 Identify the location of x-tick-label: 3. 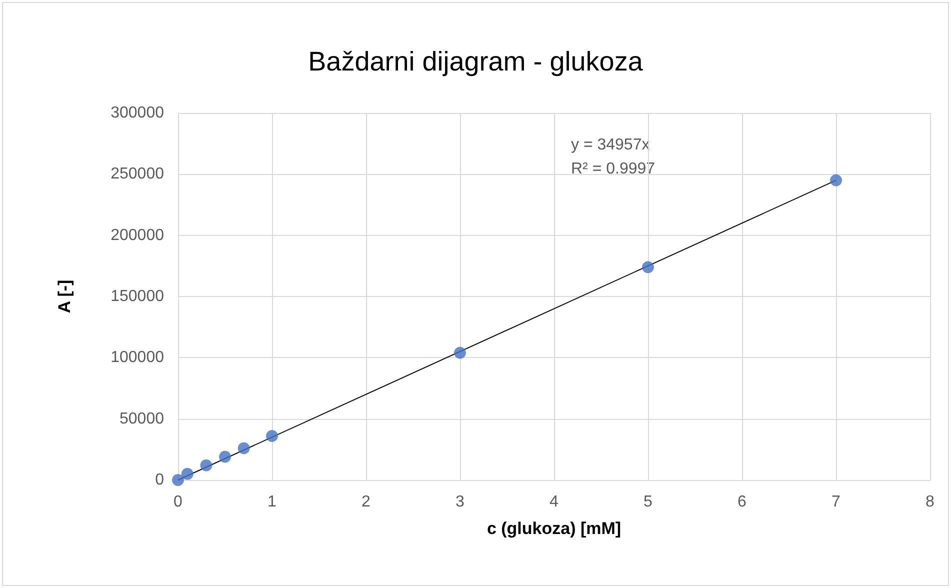
(460, 502).